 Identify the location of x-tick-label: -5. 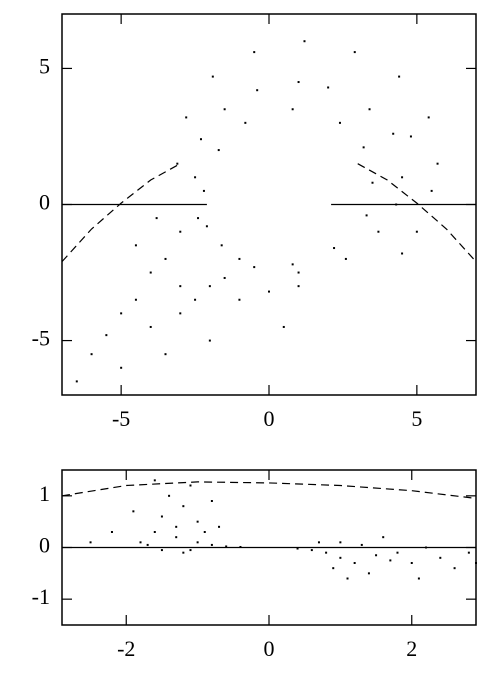
(121, 418).